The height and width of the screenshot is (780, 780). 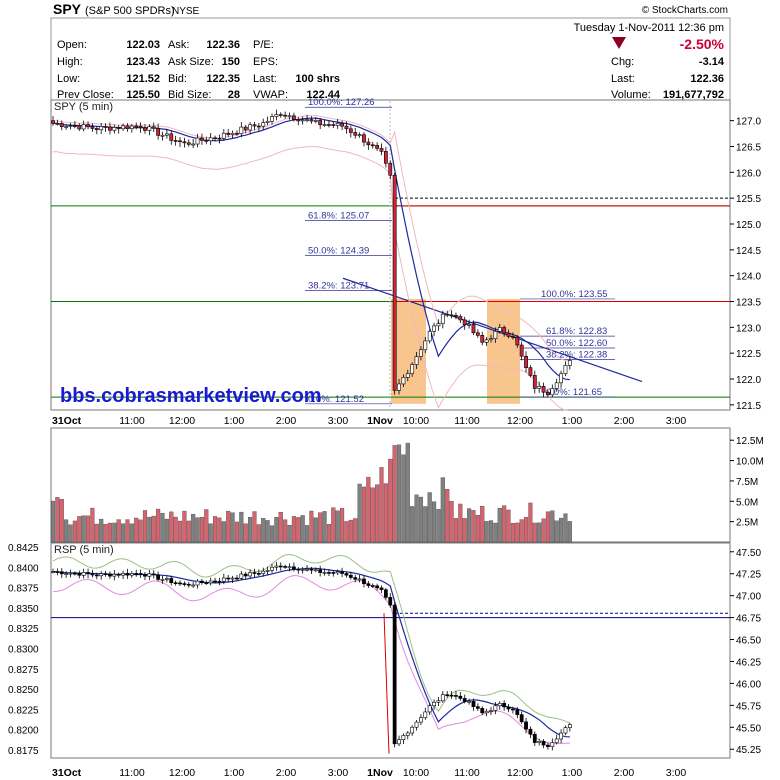 I want to click on fib-label: 61.8%: 125.07, so click(x=338, y=215).